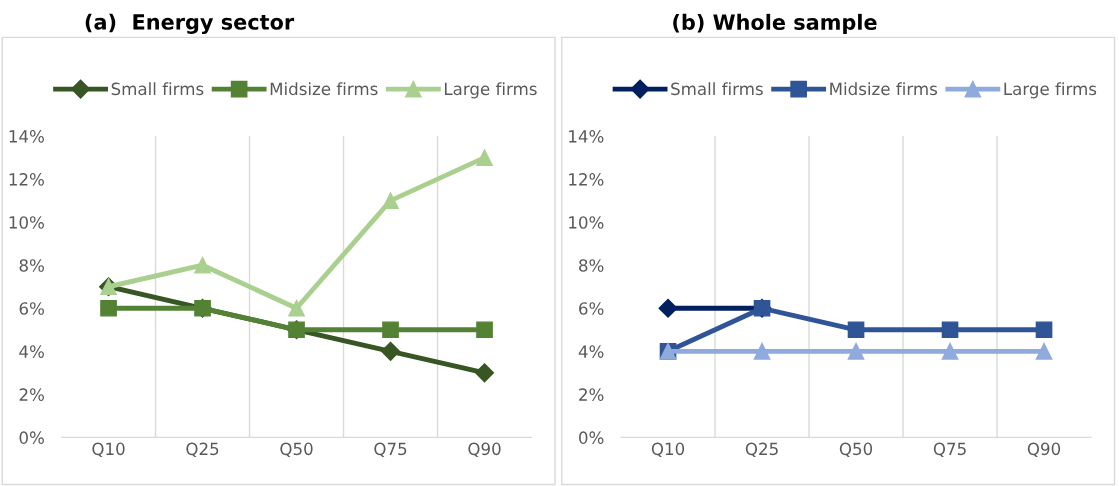 Image resolution: width=1119 pixels, height=486 pixels. I want to click on chart-title: (a) Energy sector, so click(190, 24).